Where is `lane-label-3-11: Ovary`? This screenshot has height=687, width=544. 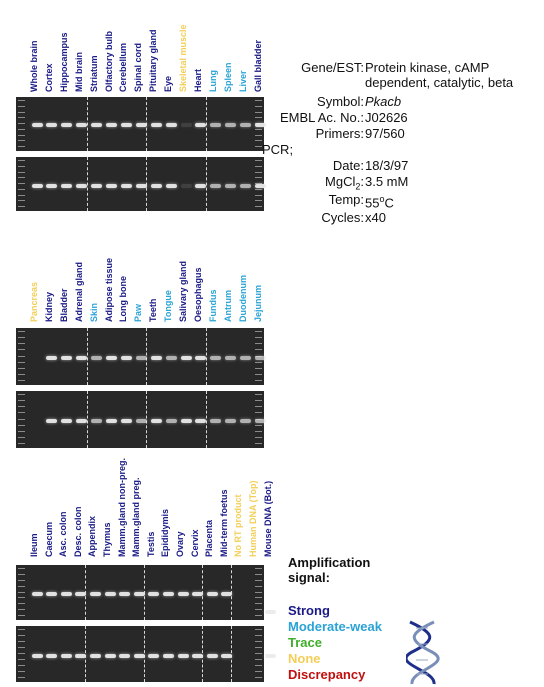
lane-label-3-11: Ovary is located at coordinates (180, 544).